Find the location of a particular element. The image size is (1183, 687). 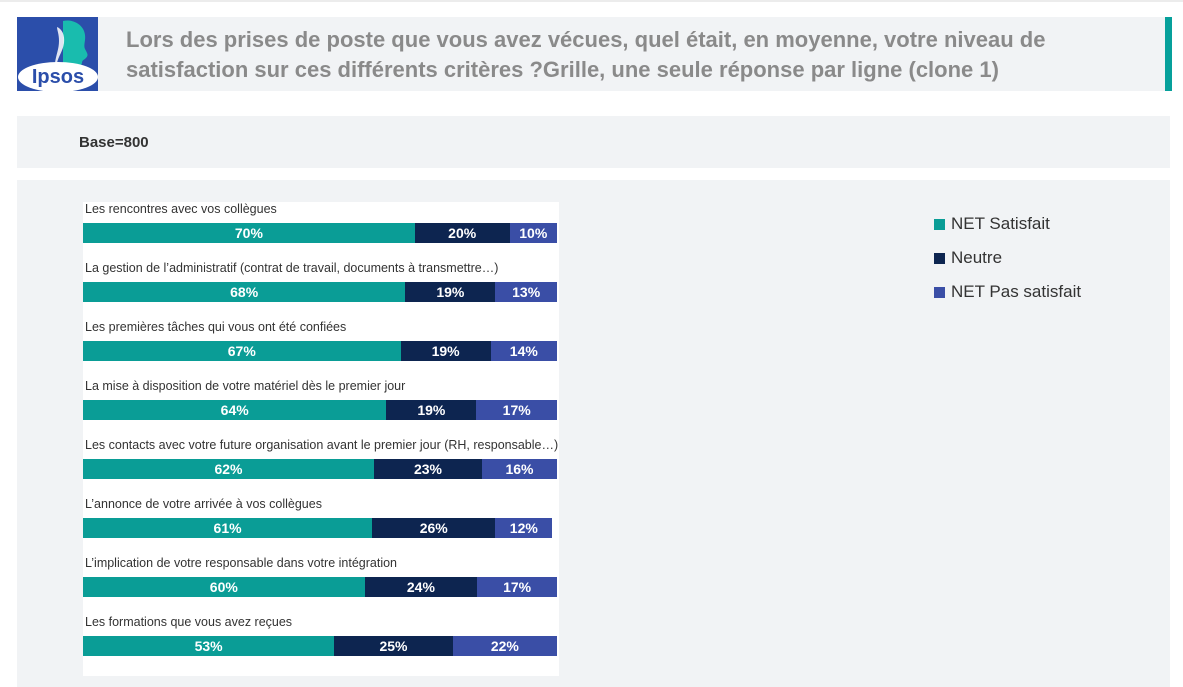

bar-segment: 67% is located at coordinates (242, 351).